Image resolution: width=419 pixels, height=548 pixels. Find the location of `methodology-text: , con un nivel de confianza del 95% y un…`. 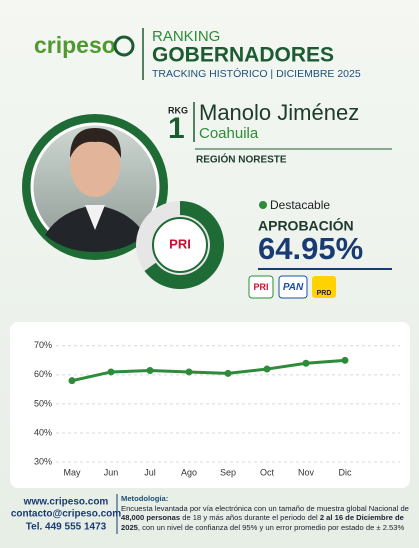

methodology-text: , con un nivel de confianza del 95% y un… is located at coordinates (271, 527).